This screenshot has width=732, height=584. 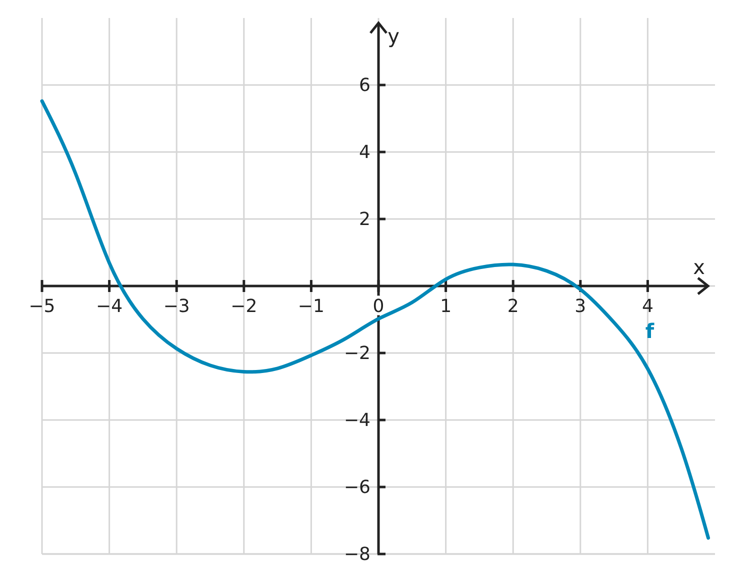 What do you see at coordinates (42, 306) in the screenshot?
I see `x-tick-label: −5` at bounding box center [42, 306].